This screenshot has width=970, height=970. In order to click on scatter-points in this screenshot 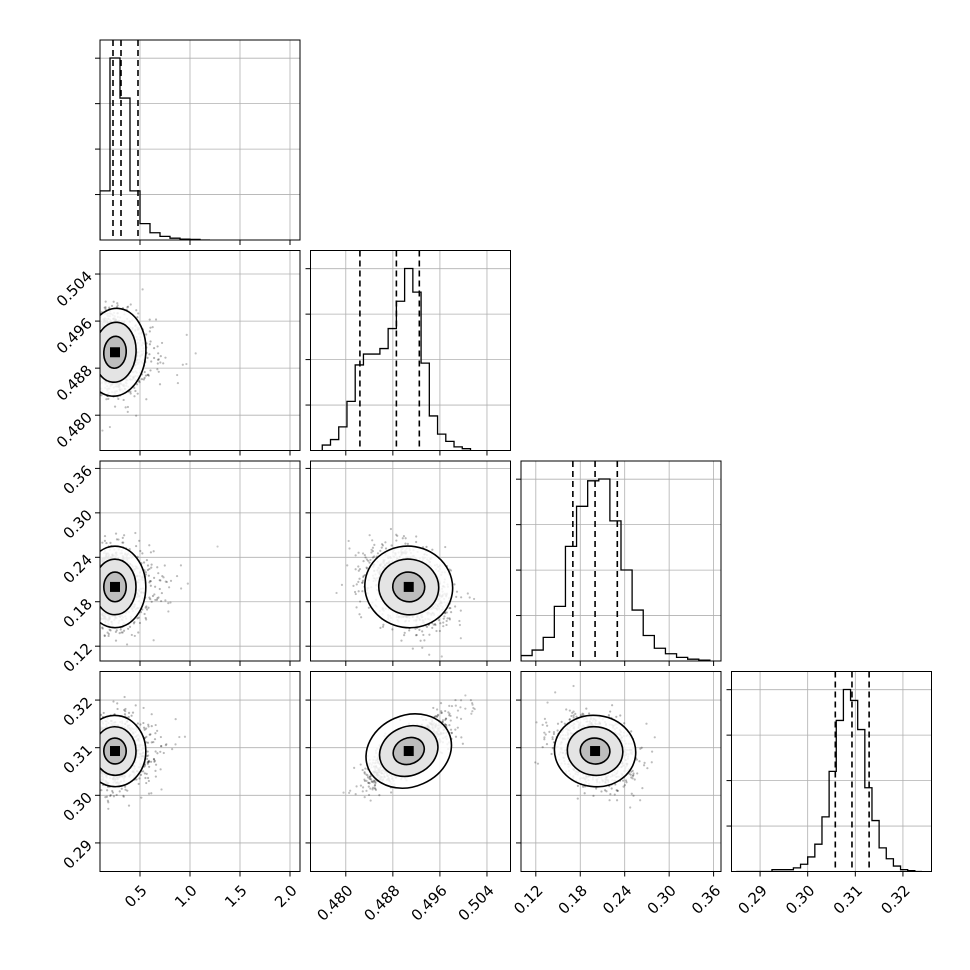, I will do `click(157, 588)`.